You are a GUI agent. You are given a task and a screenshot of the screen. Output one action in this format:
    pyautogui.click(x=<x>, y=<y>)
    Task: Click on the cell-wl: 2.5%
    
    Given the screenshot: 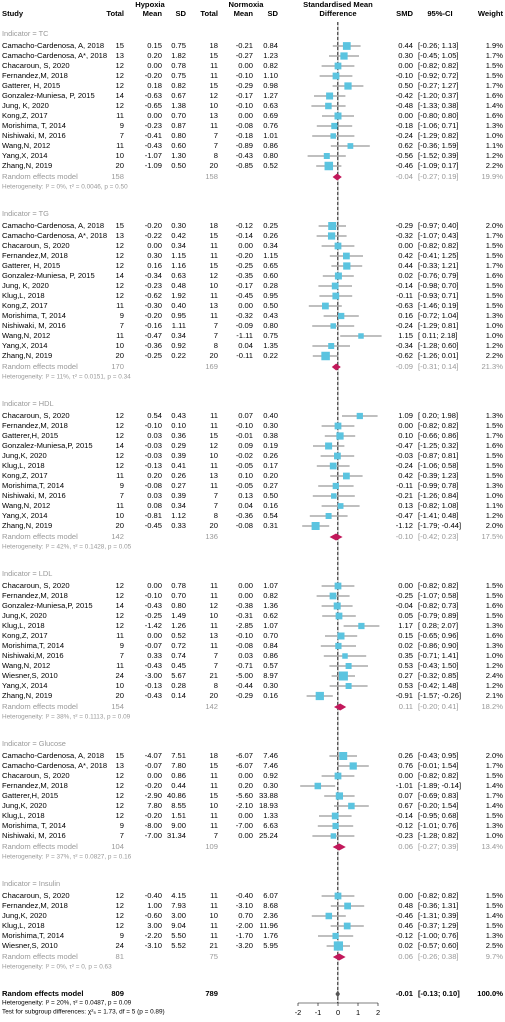 What is the action you would take?
    pyautogui.click(x=495, y=945)
    